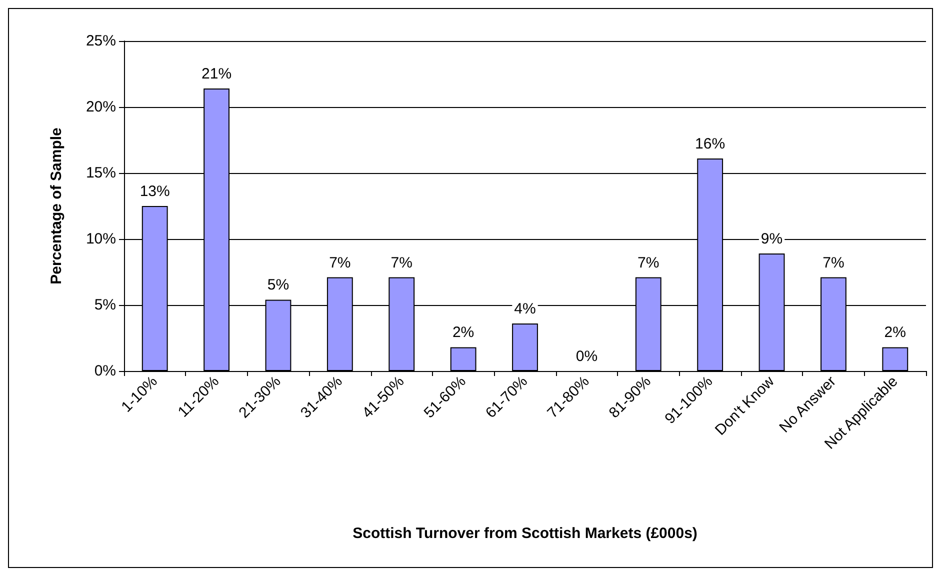 This screenshot has width=943, height=580. I want to click on y-tick-label: 25%, so click(101, 41).